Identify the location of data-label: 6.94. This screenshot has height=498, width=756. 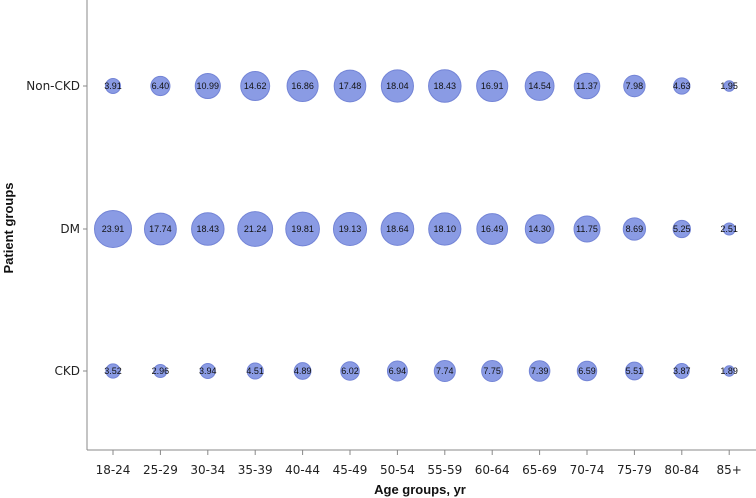
(398, 371).